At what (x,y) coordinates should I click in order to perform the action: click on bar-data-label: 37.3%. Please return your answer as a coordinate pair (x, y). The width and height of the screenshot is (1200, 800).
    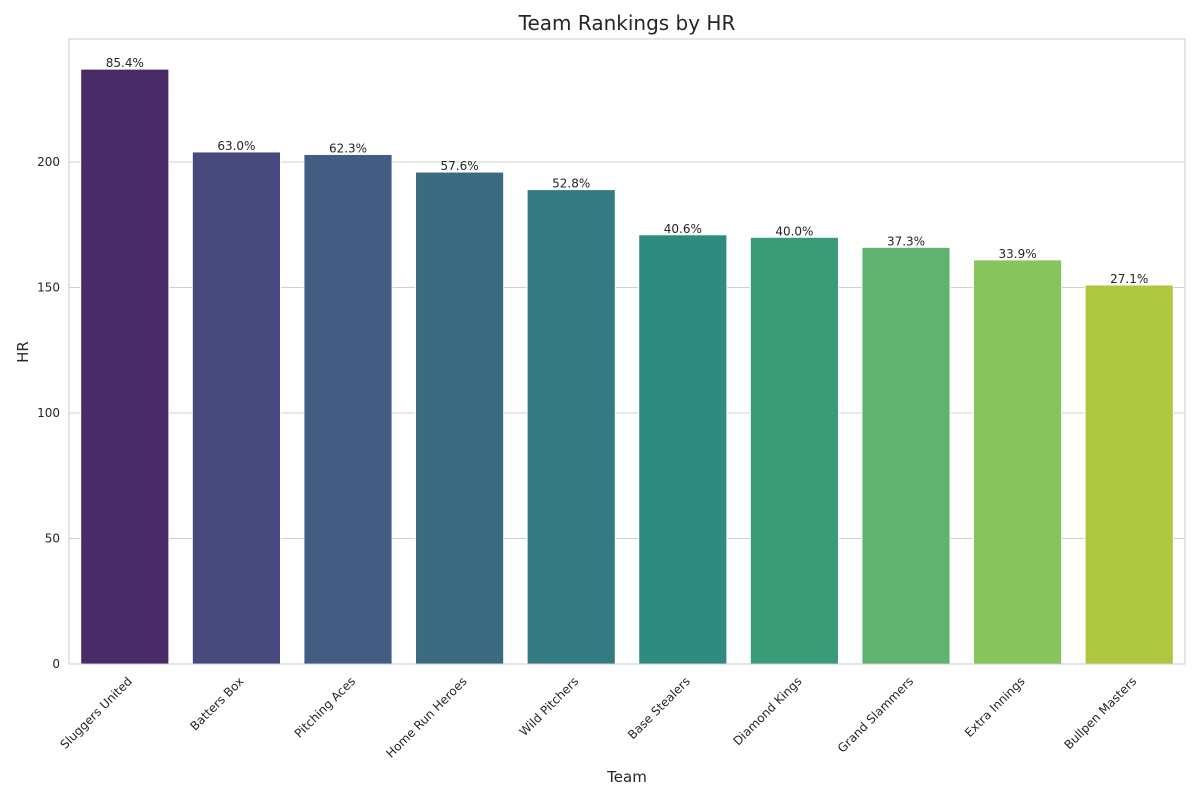
    Looking at the image, I should click on (906, 241).